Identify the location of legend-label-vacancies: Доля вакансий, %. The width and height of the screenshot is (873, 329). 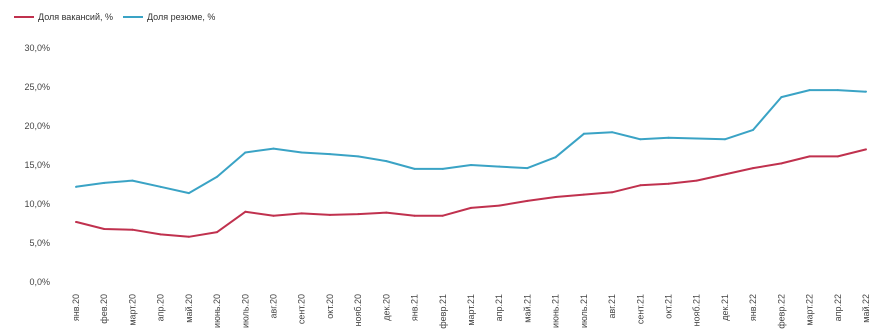
(75, 17).